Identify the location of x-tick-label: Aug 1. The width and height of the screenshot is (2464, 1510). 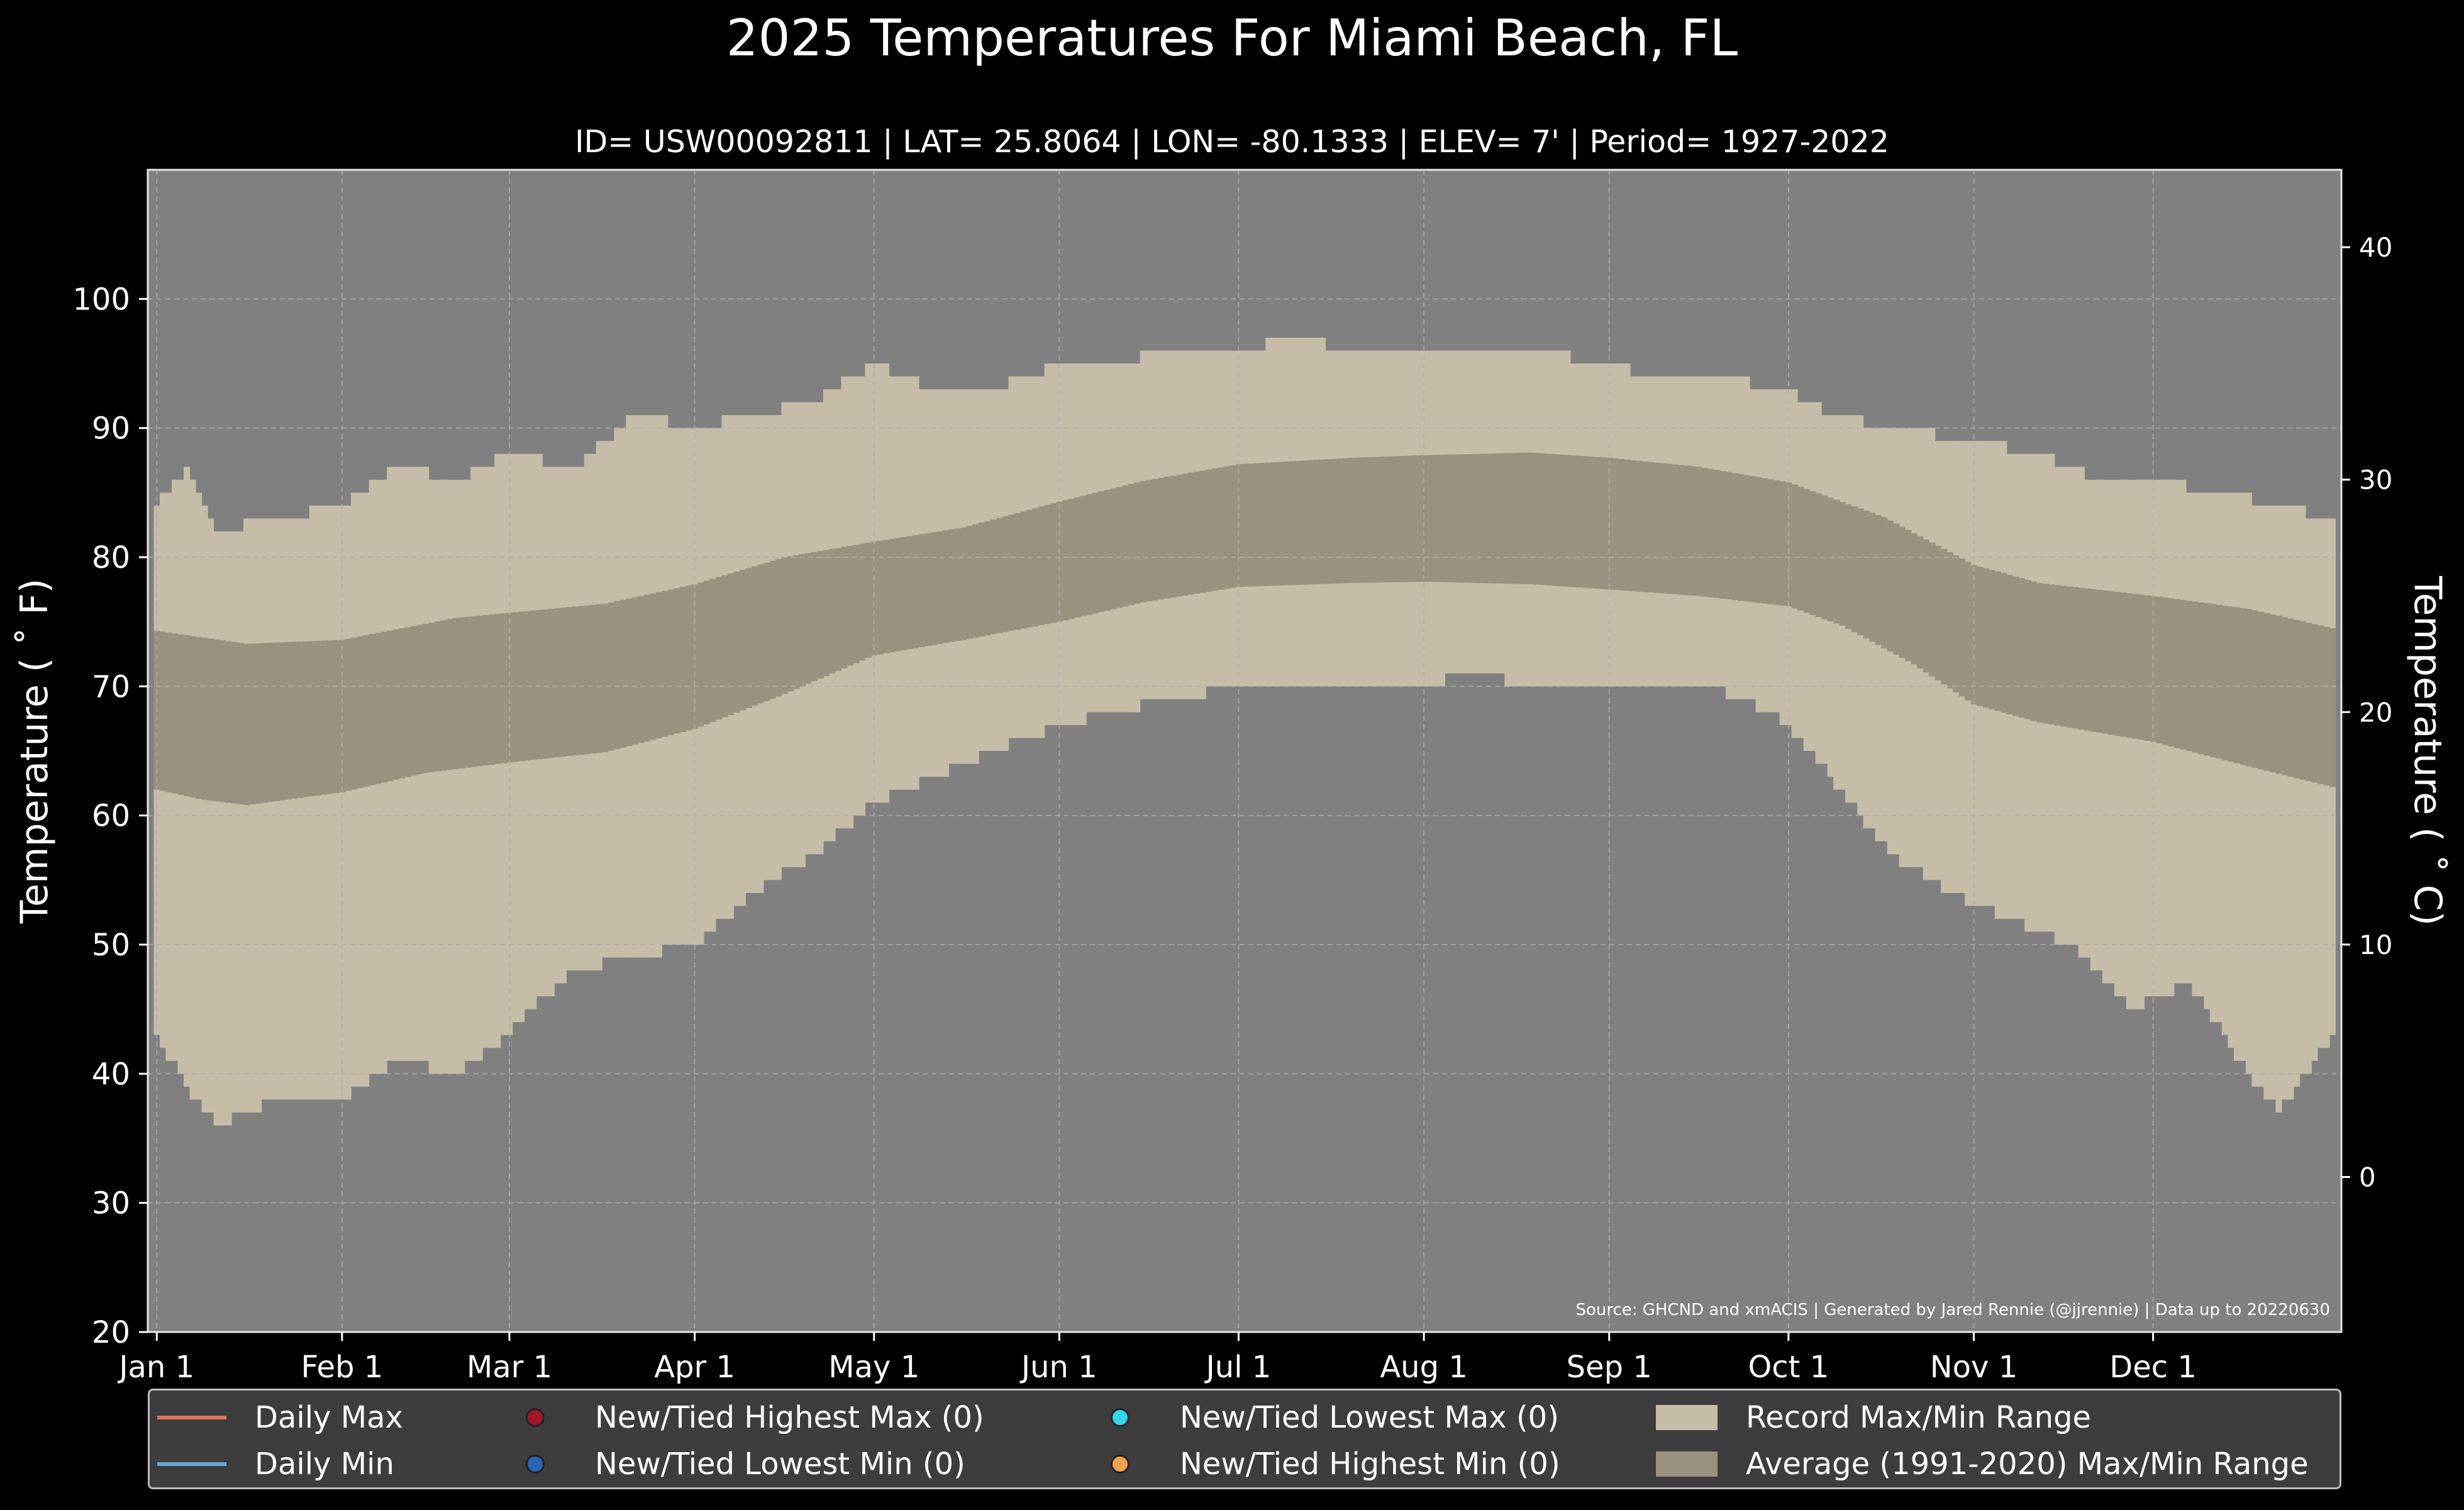
(1424, 1367).